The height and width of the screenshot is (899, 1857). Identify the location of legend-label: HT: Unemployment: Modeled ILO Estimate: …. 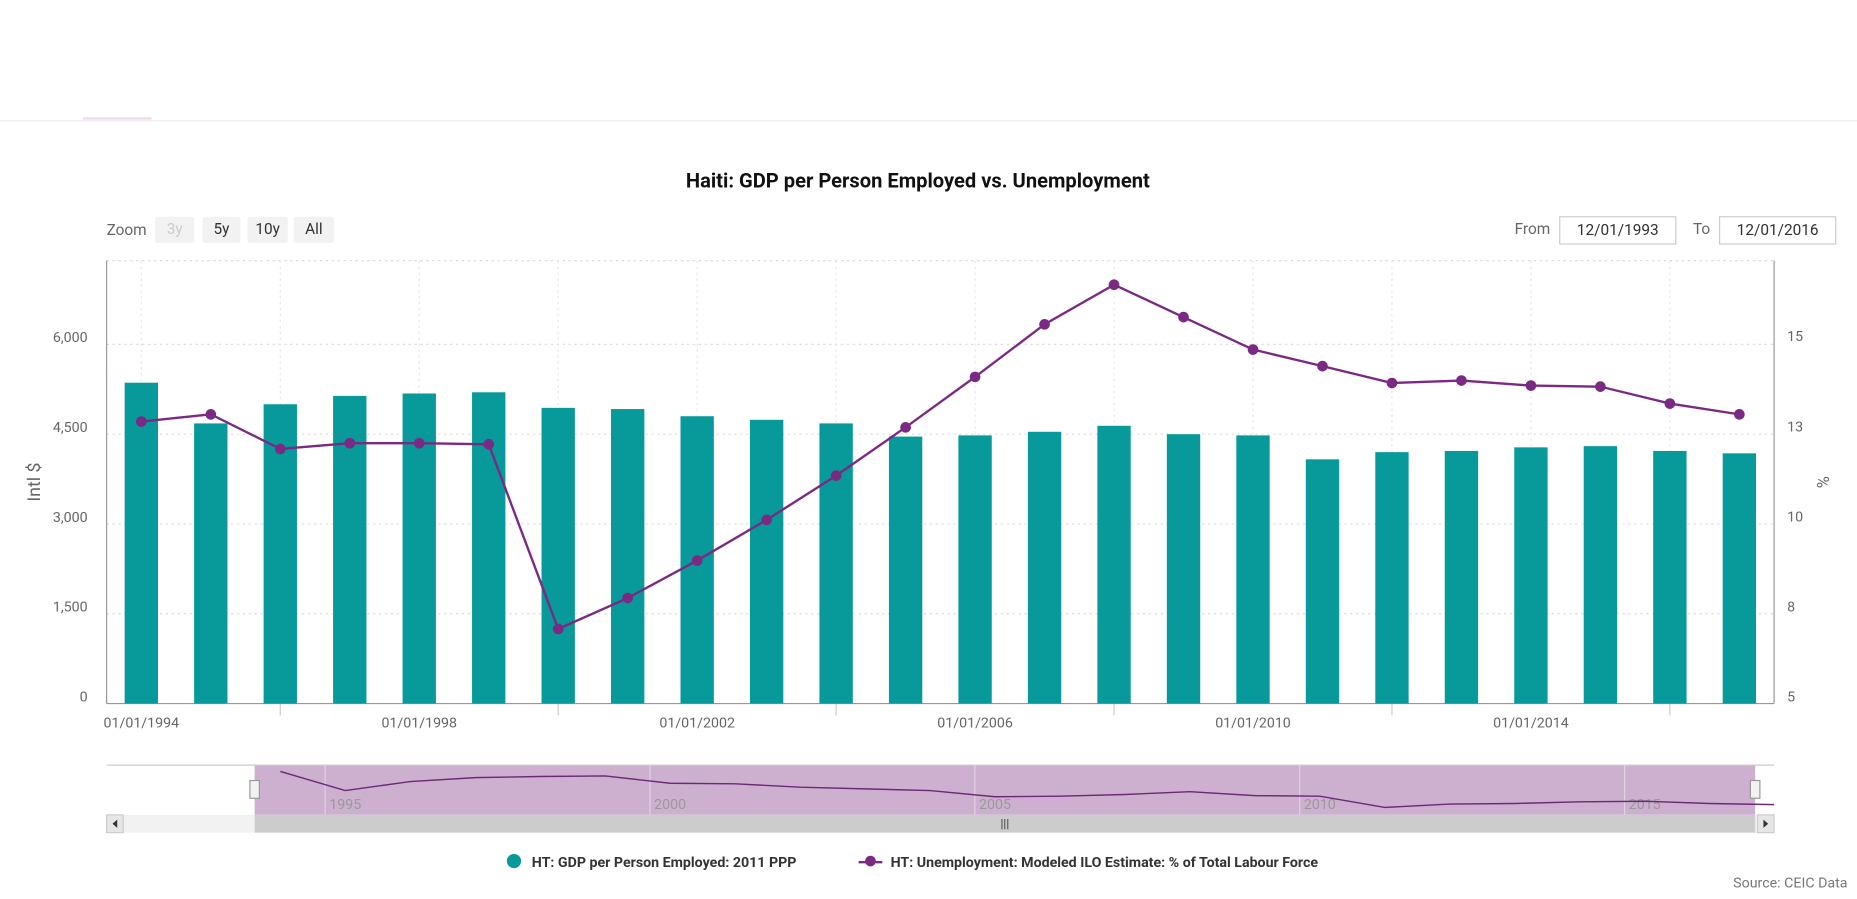
(1105, 863).